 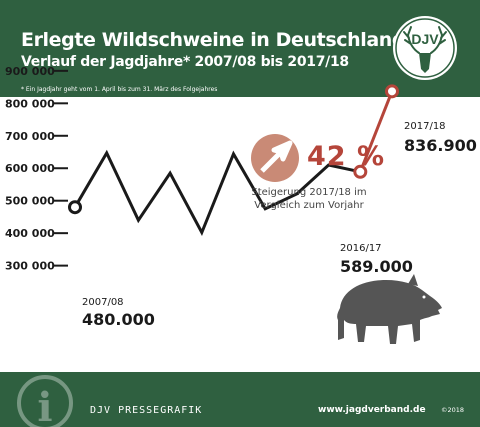 I want to click on info-icon: i, so click(x=45, y=401).